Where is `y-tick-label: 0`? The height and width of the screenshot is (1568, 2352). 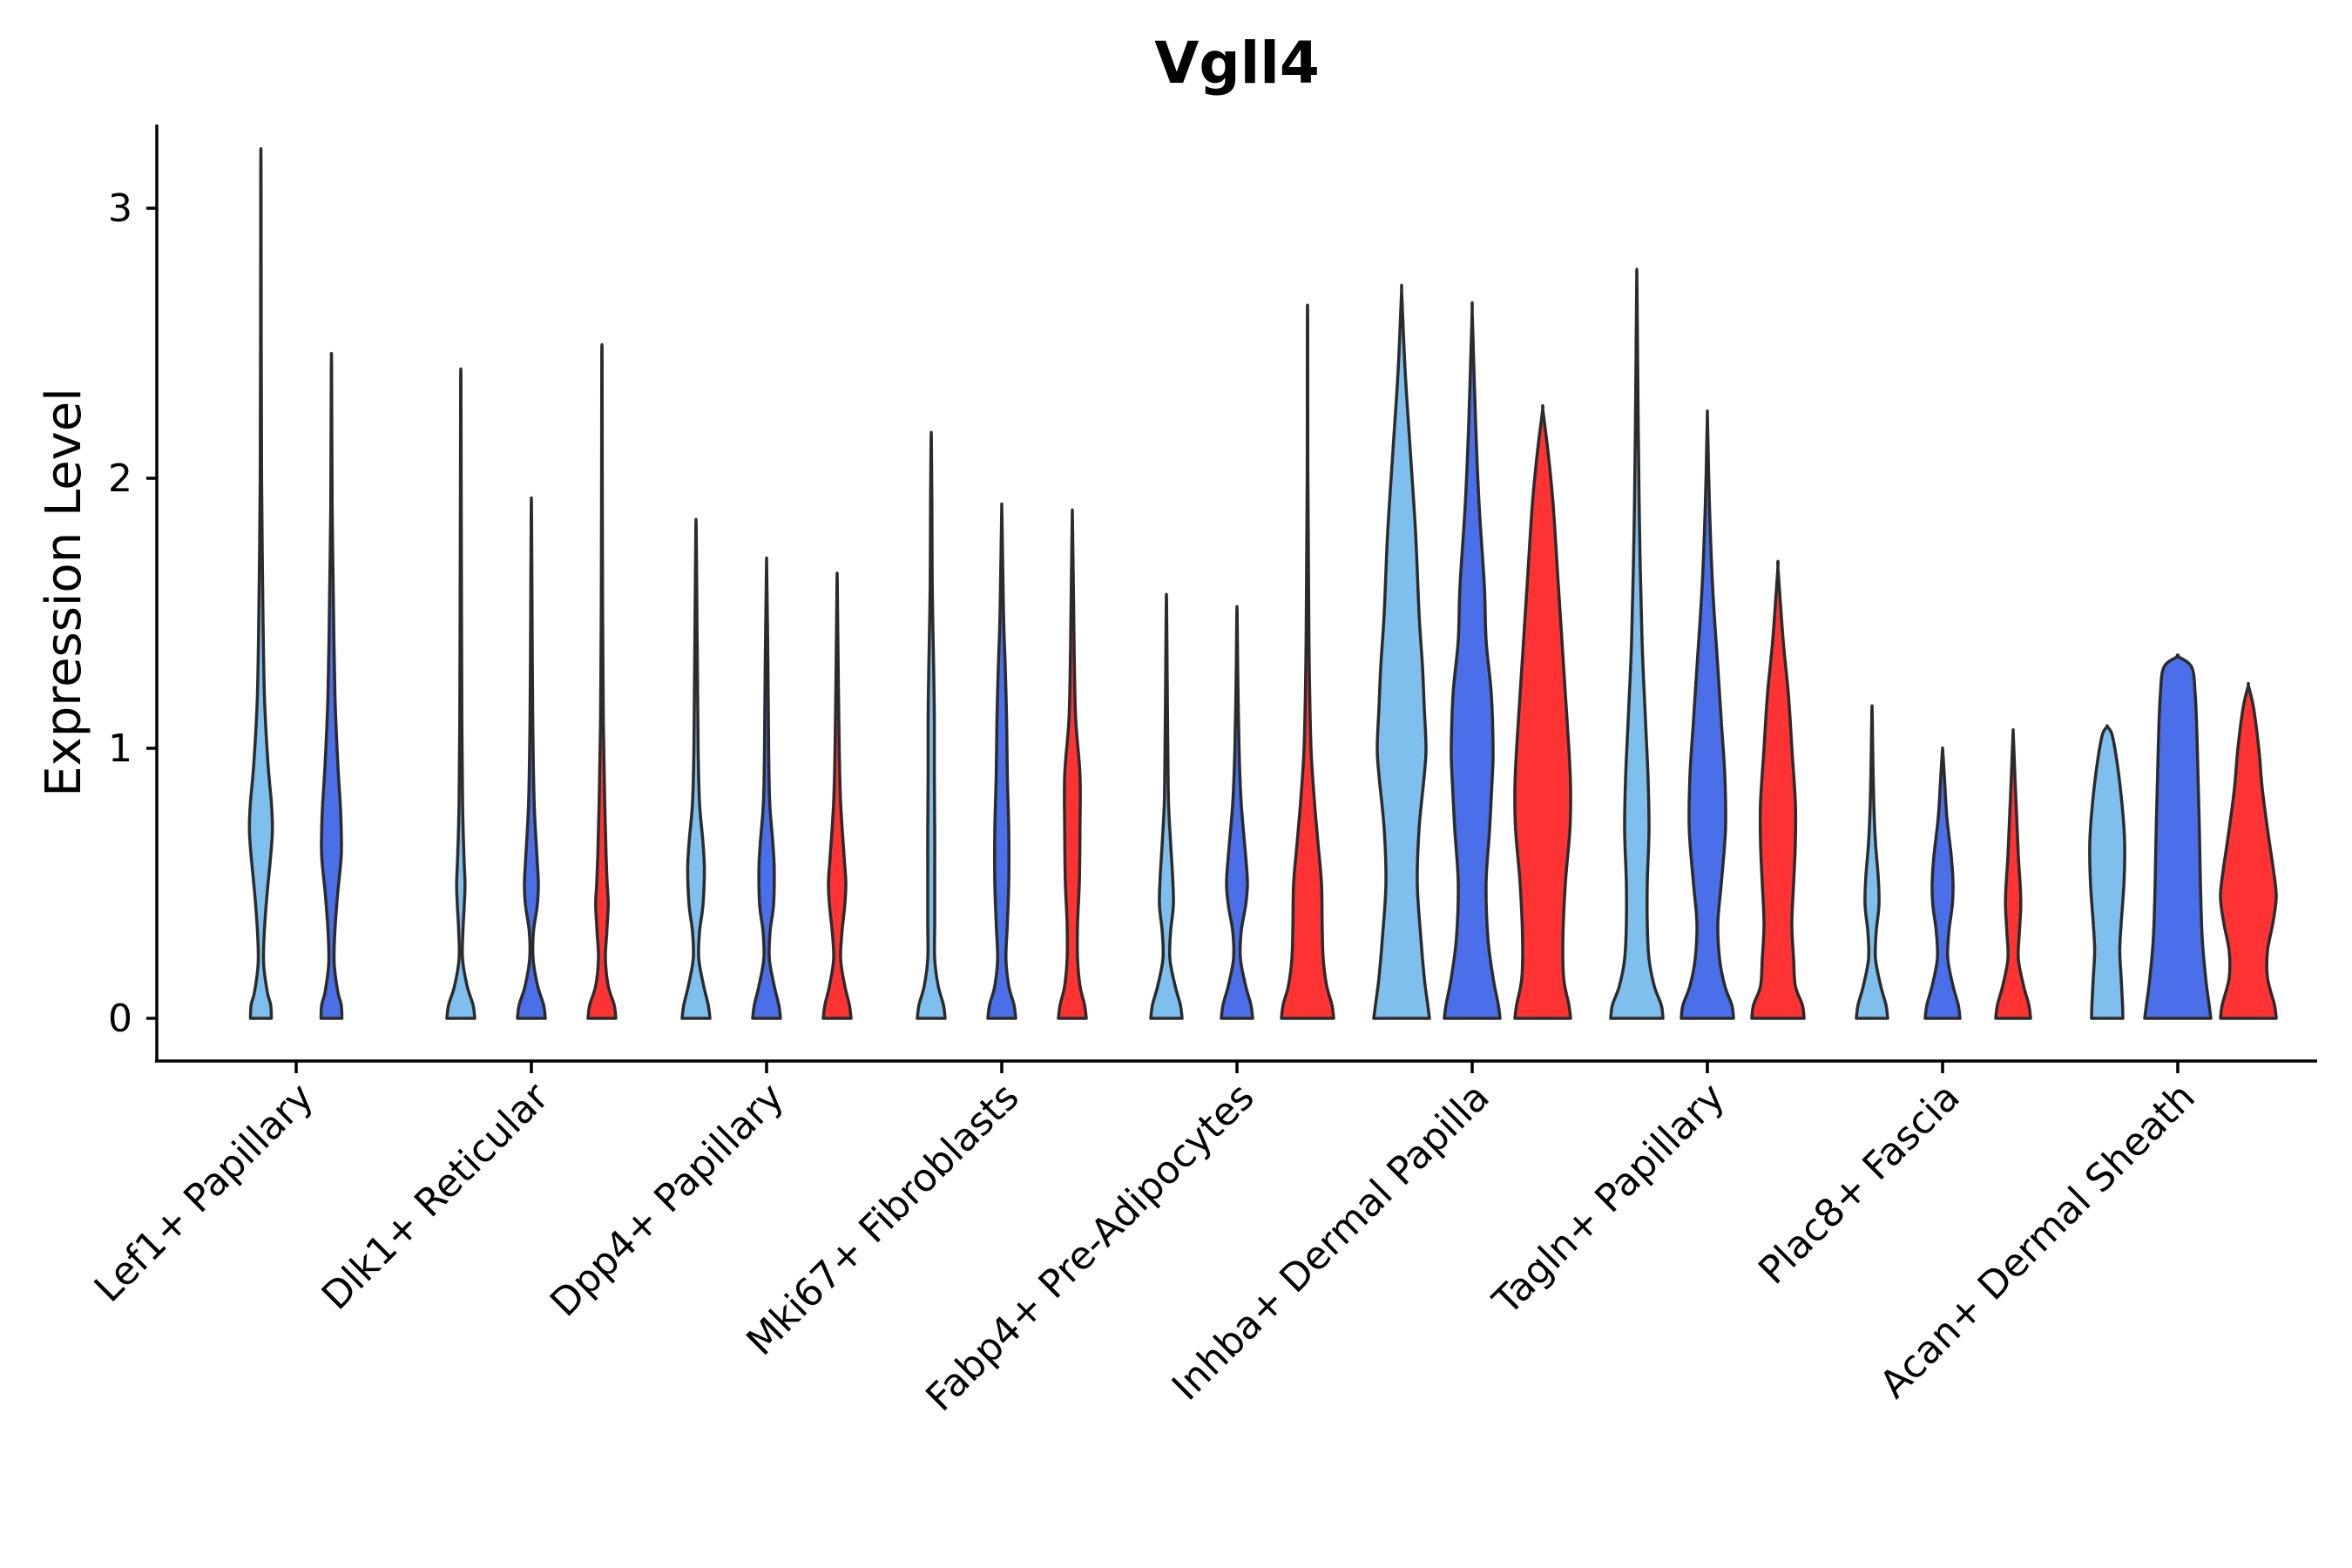 y-tick-label: 0 is located at coordinates (120, 1019).